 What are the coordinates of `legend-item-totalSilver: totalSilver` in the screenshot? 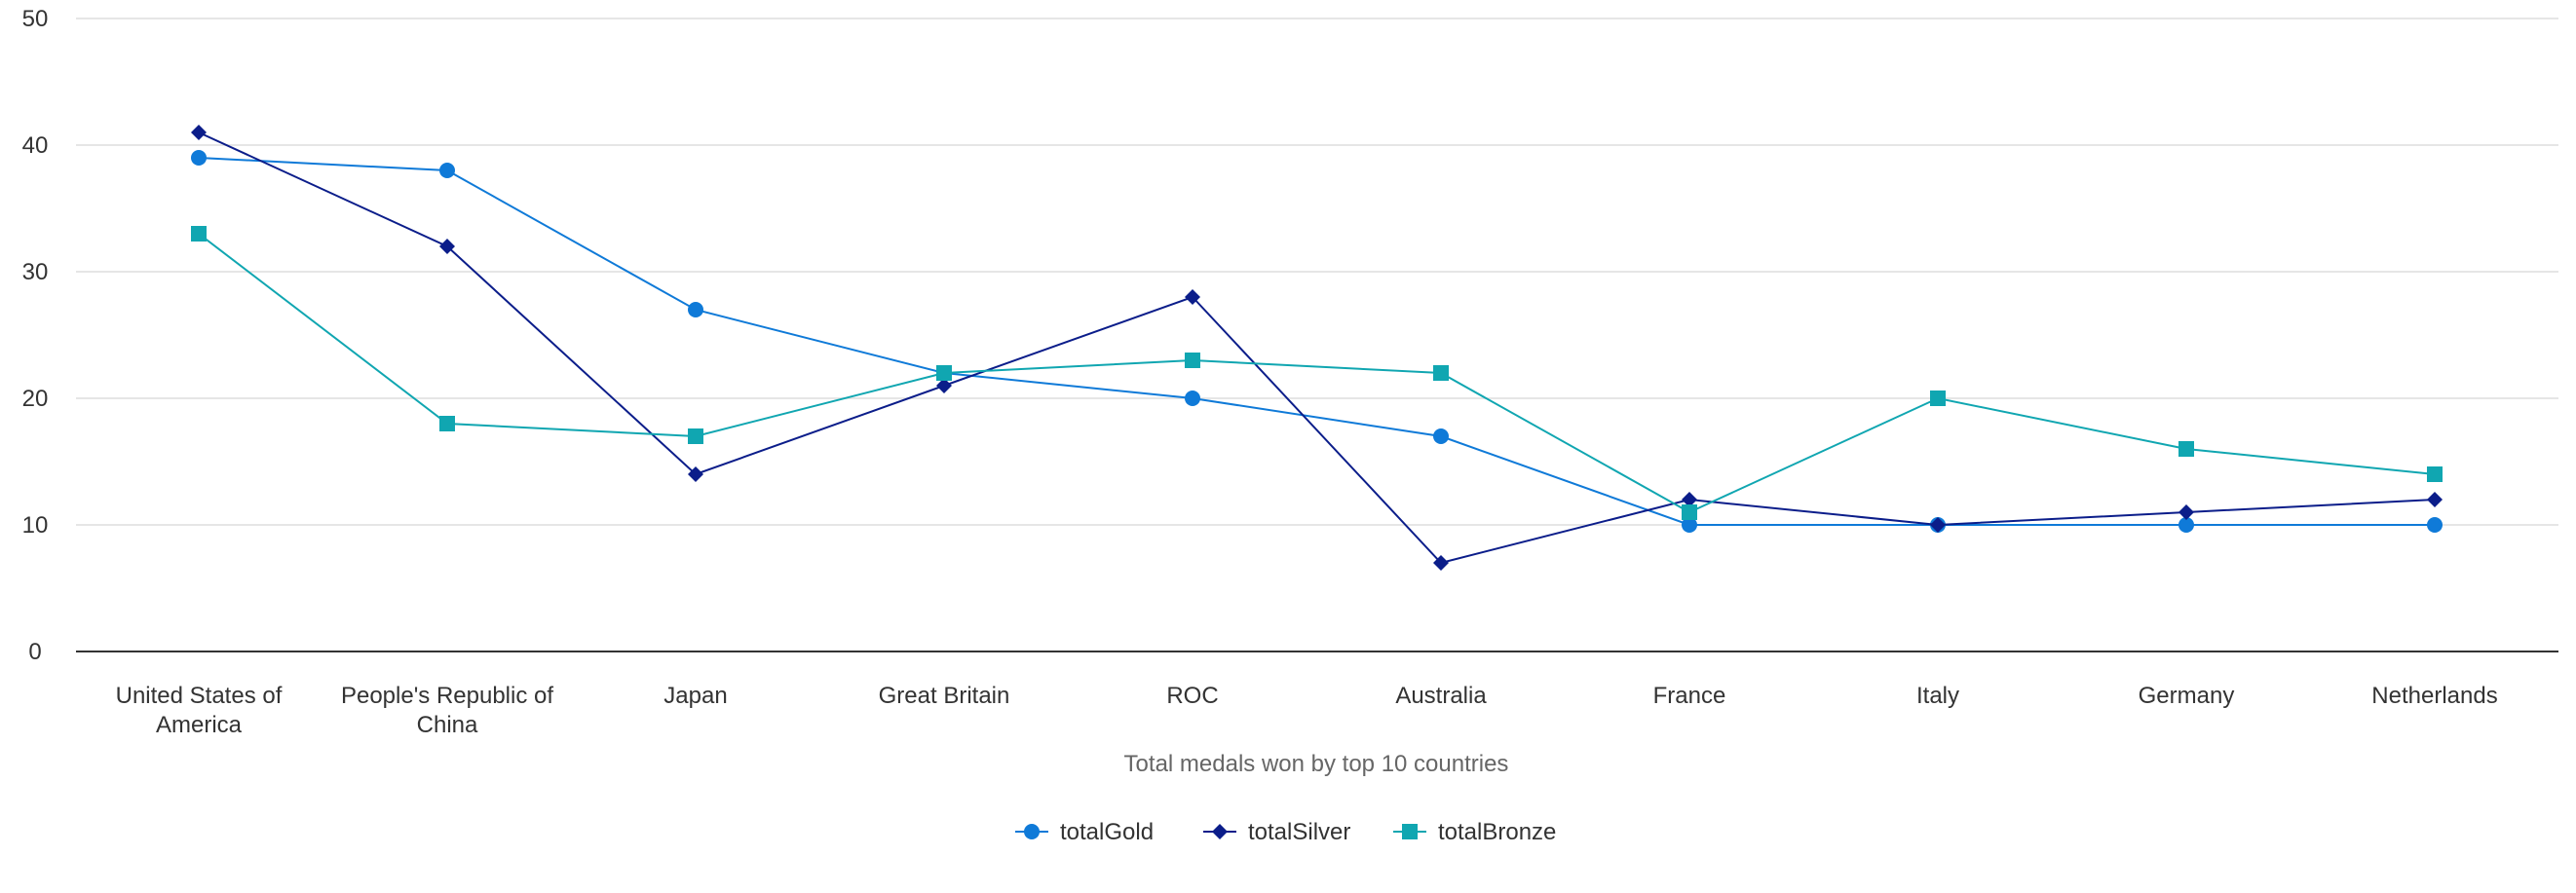 It's located at (1276, 832).